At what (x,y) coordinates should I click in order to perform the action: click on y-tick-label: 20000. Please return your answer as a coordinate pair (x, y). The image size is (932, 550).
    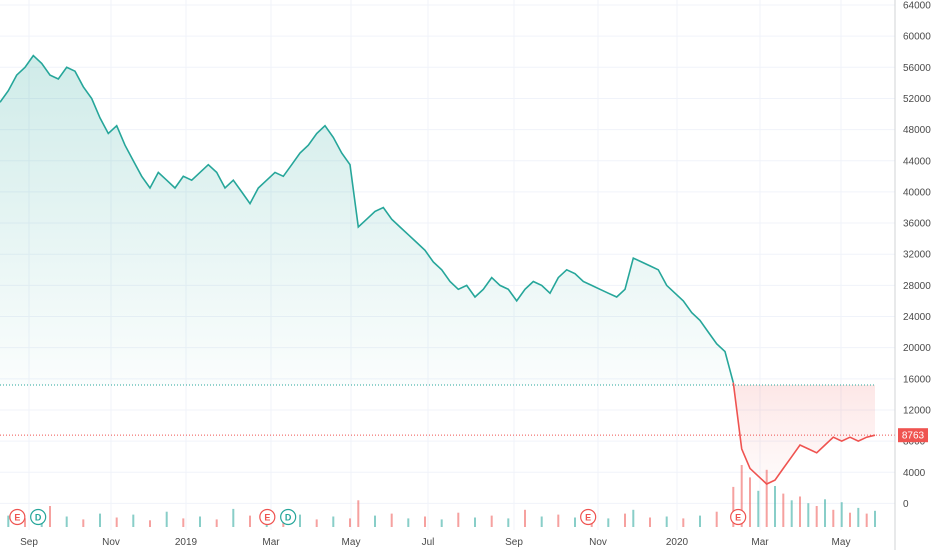
    Looking at the image, I should click on (917, 348).